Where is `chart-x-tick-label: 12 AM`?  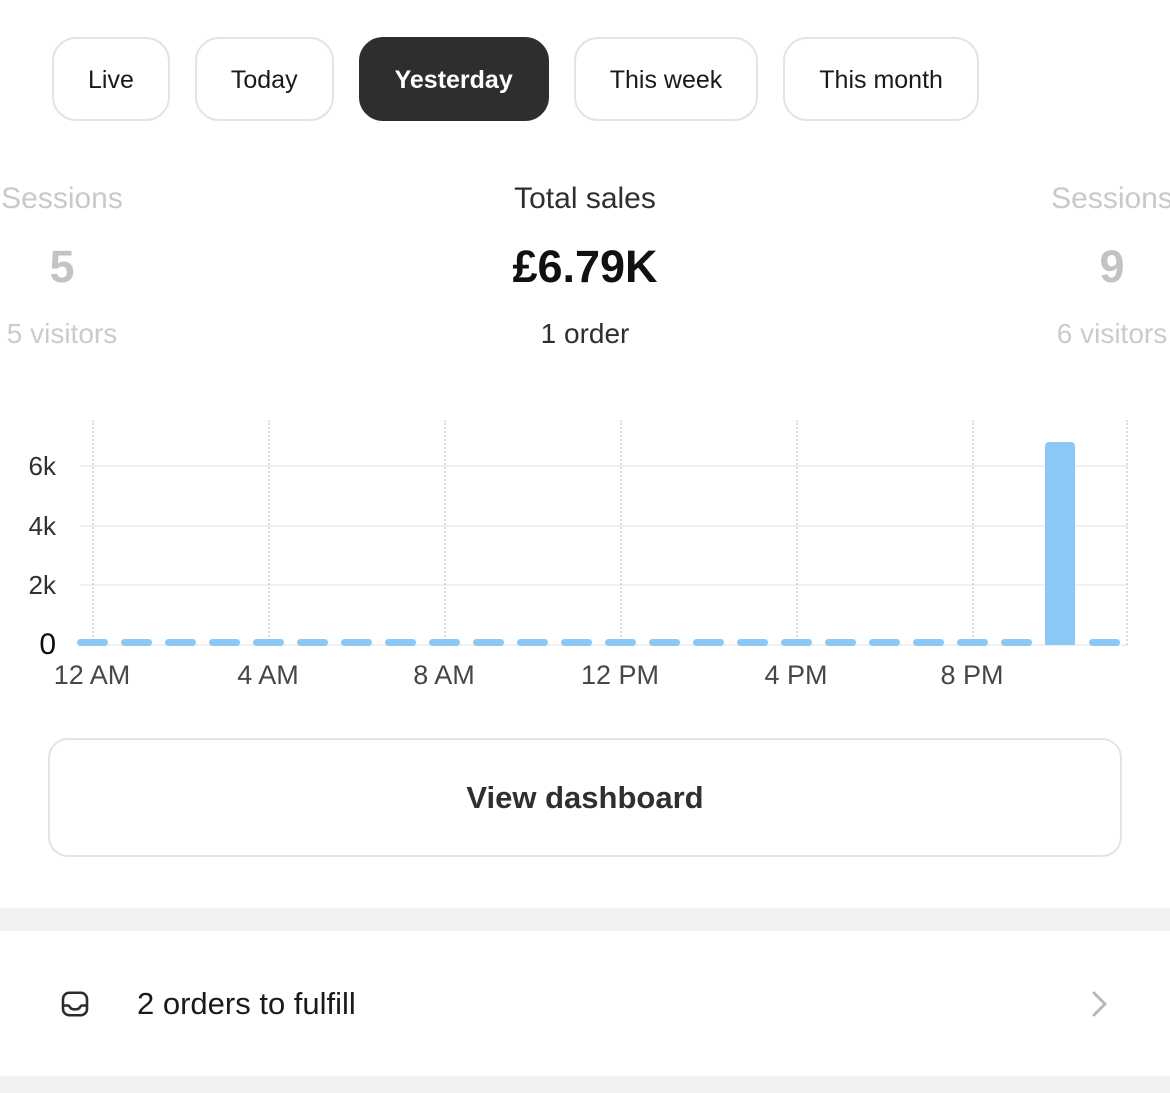 chart-x-tick-label: 12 AM is located at coordinates (92, 675).